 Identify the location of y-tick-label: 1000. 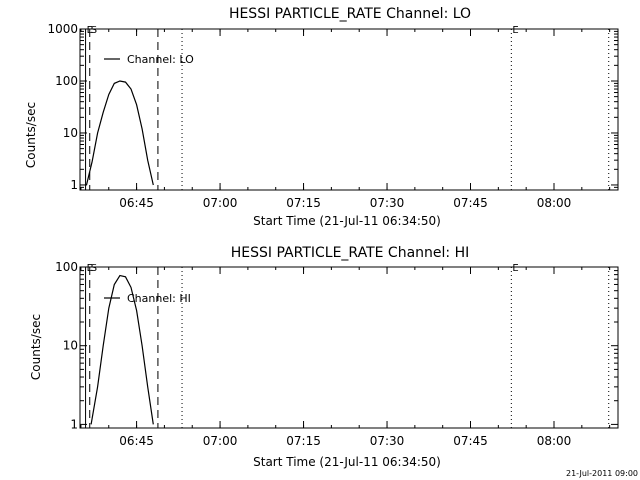
(62, 29).